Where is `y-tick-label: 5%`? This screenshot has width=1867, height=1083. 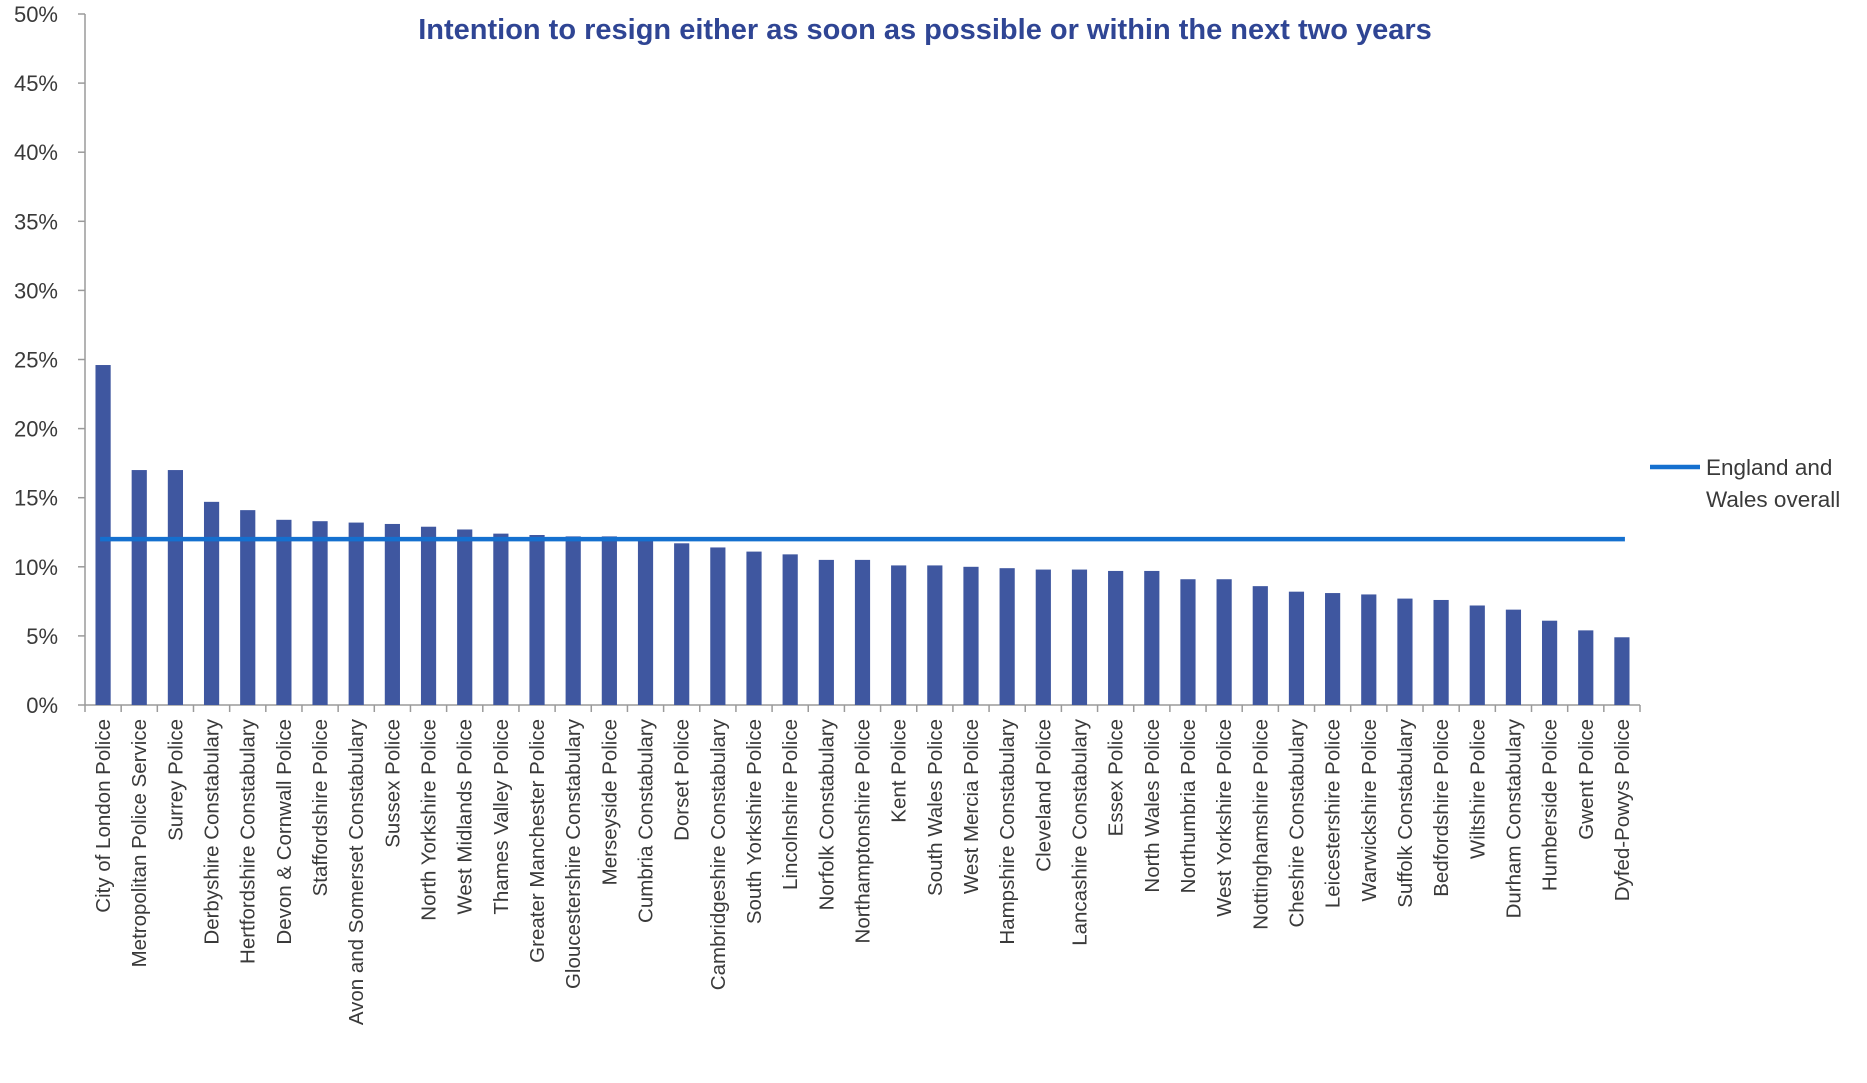
y-tick-label: 5% is located at coordinates (42, 636).